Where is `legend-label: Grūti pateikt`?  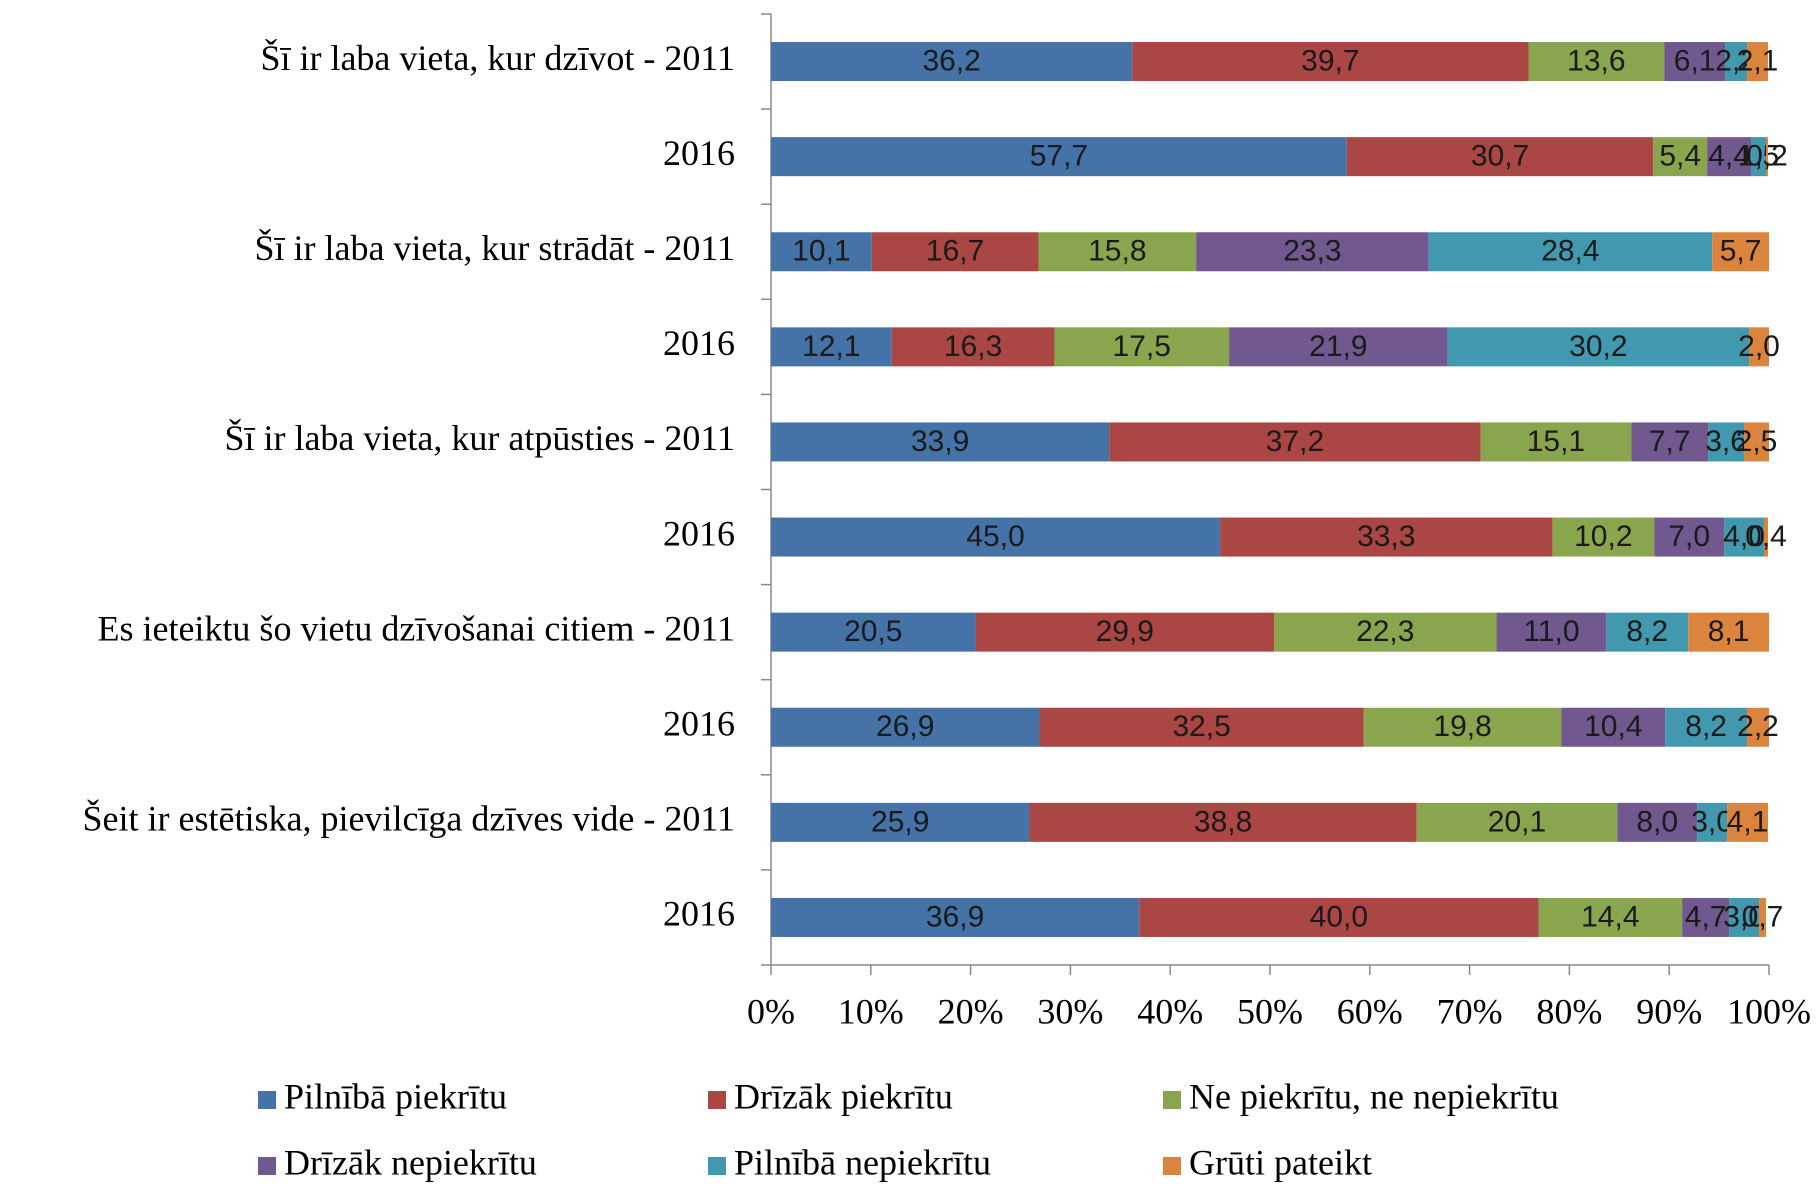 legend-label: Grūti pateikt is located at coordinates (1280, 1162).